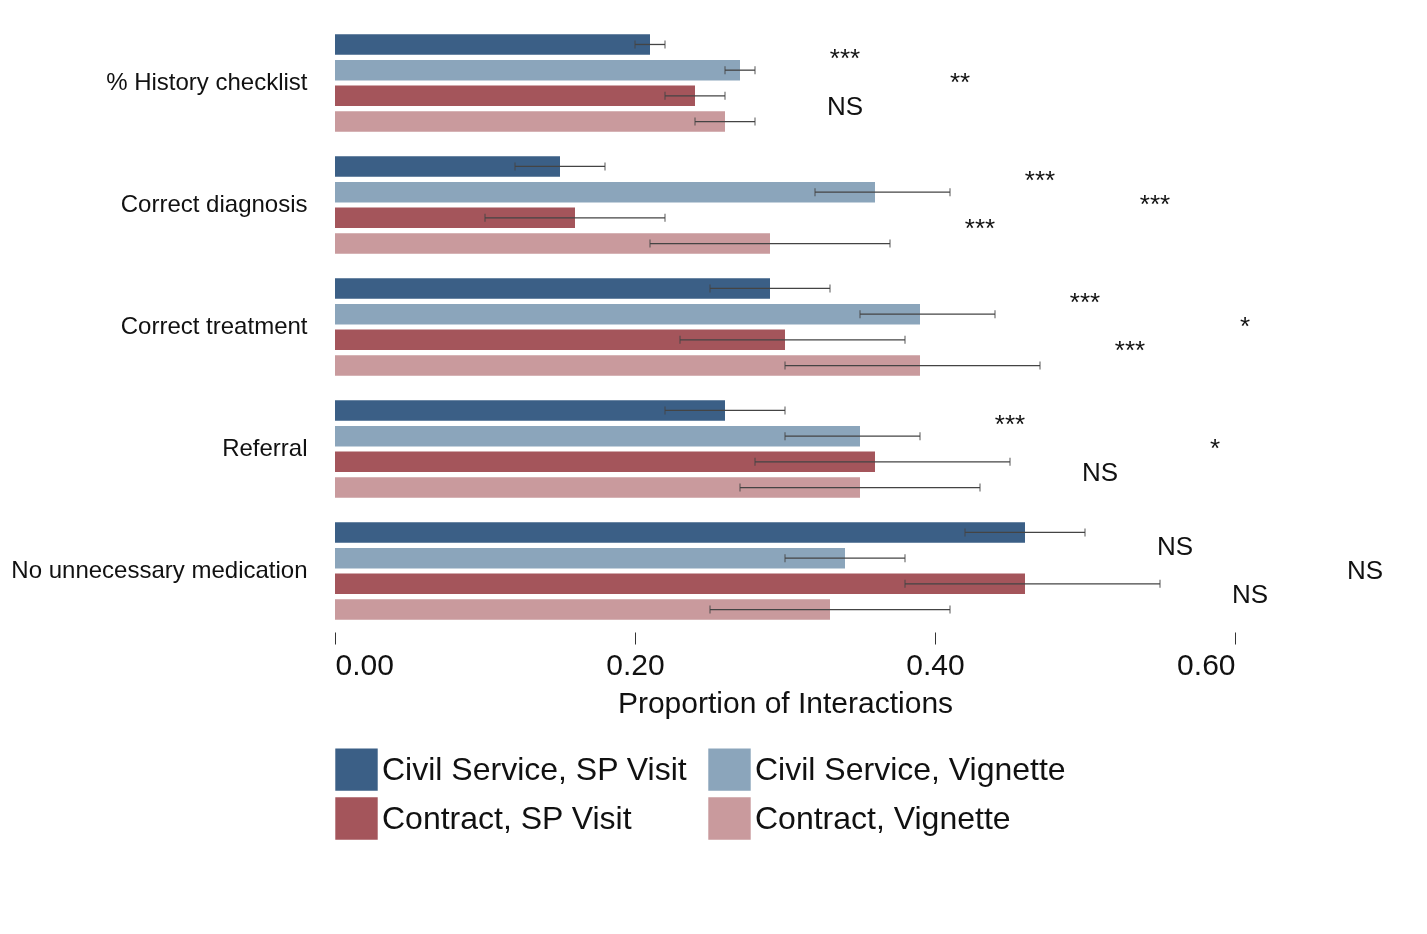 Image resolution: width=1427 pixels, height=934 pixels. What do you see at coordinates (507, 817) in the screenshot?
I see `legend-label: Contract, SP Visit` at bounding box center [507, 817].